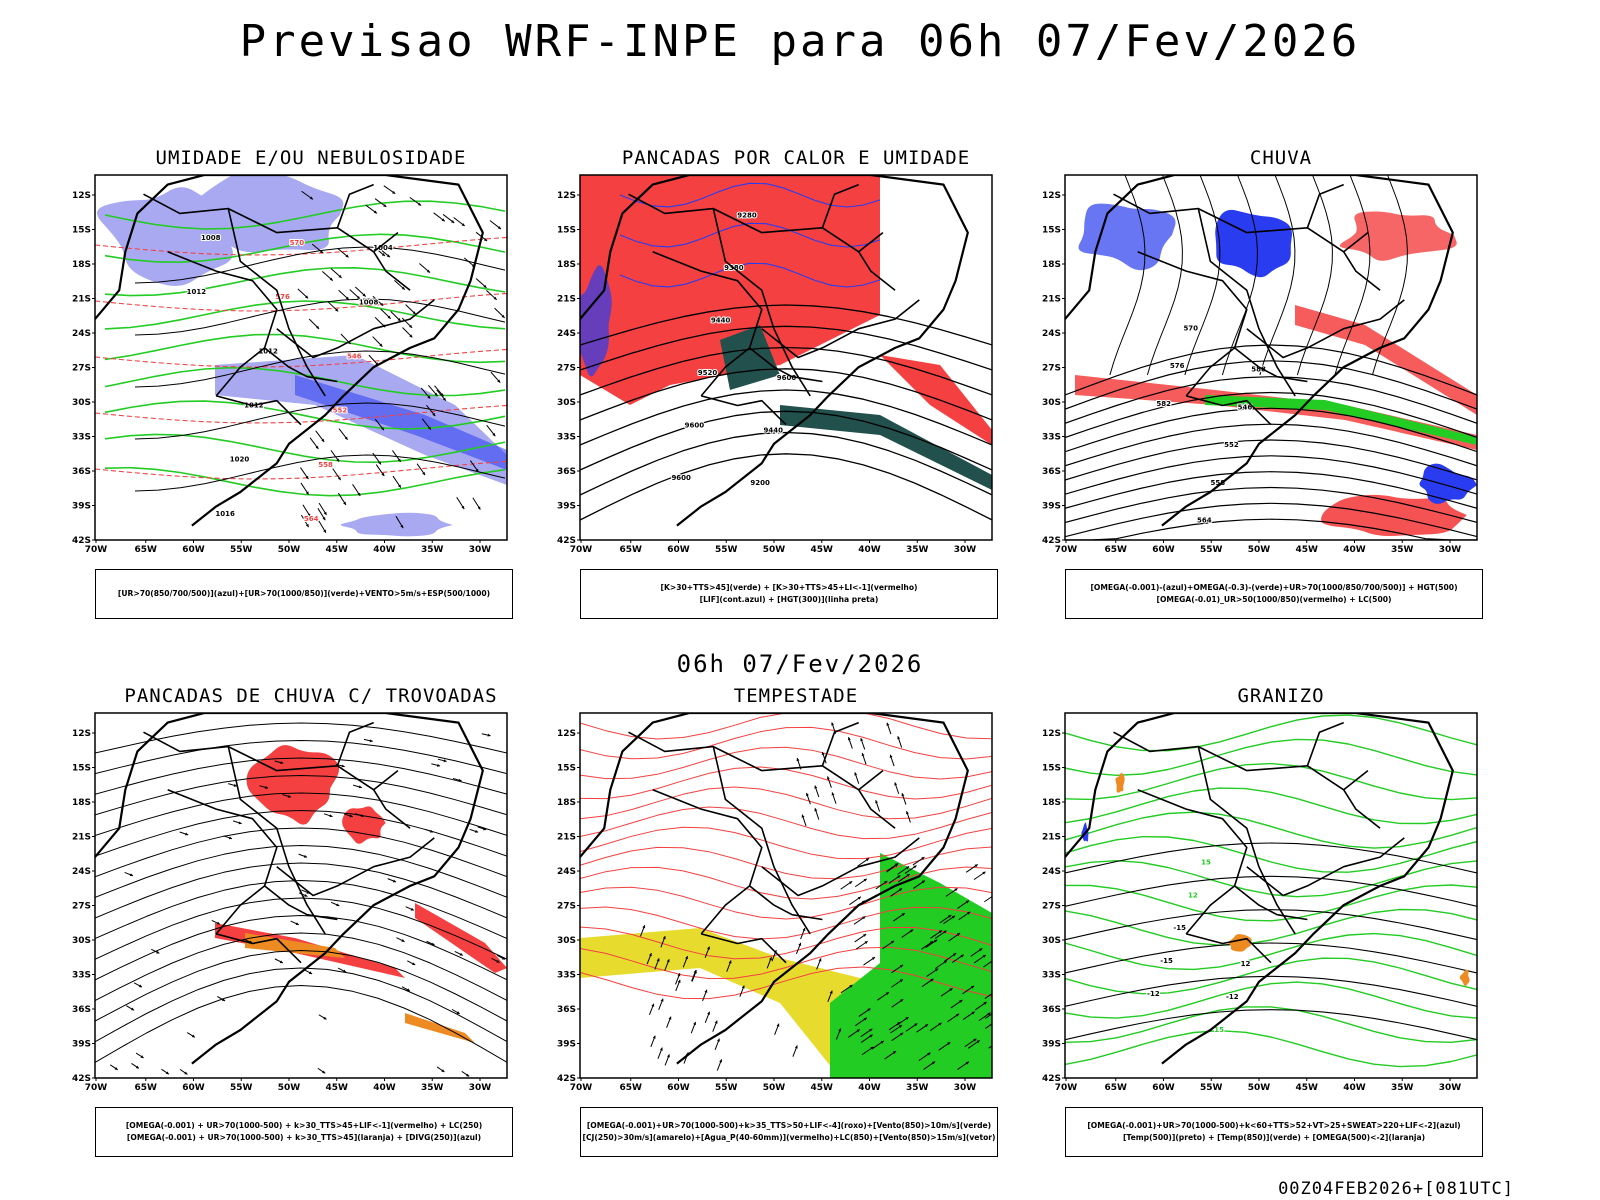  What do you see at coordinates (480, 1088) in the screenshot?
I see `lon-tick-label: 30W` at bounding box center [480, 1088].